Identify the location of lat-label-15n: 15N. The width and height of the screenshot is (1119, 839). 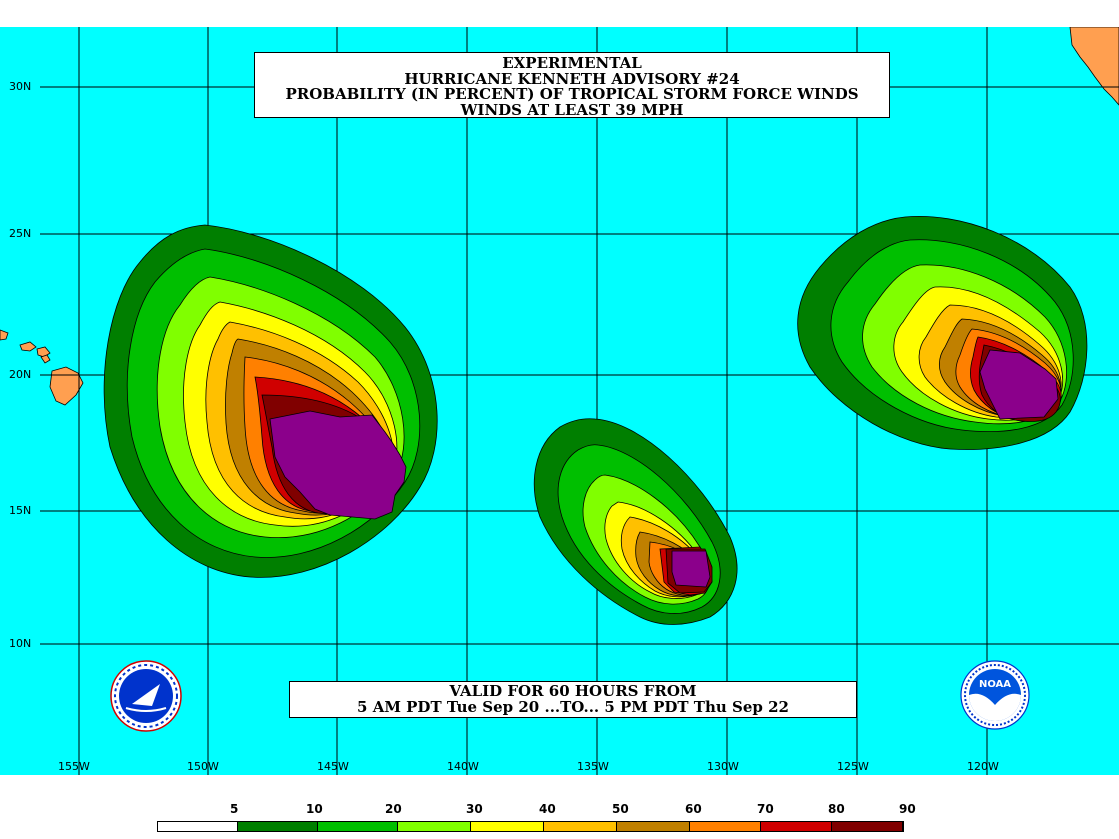
(20, 510).